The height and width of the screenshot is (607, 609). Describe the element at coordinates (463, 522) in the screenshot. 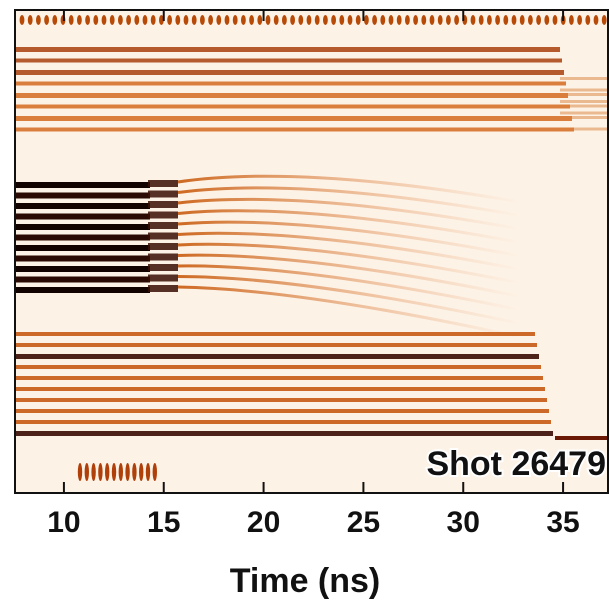

I see `x-tick-label: 30` at that location.